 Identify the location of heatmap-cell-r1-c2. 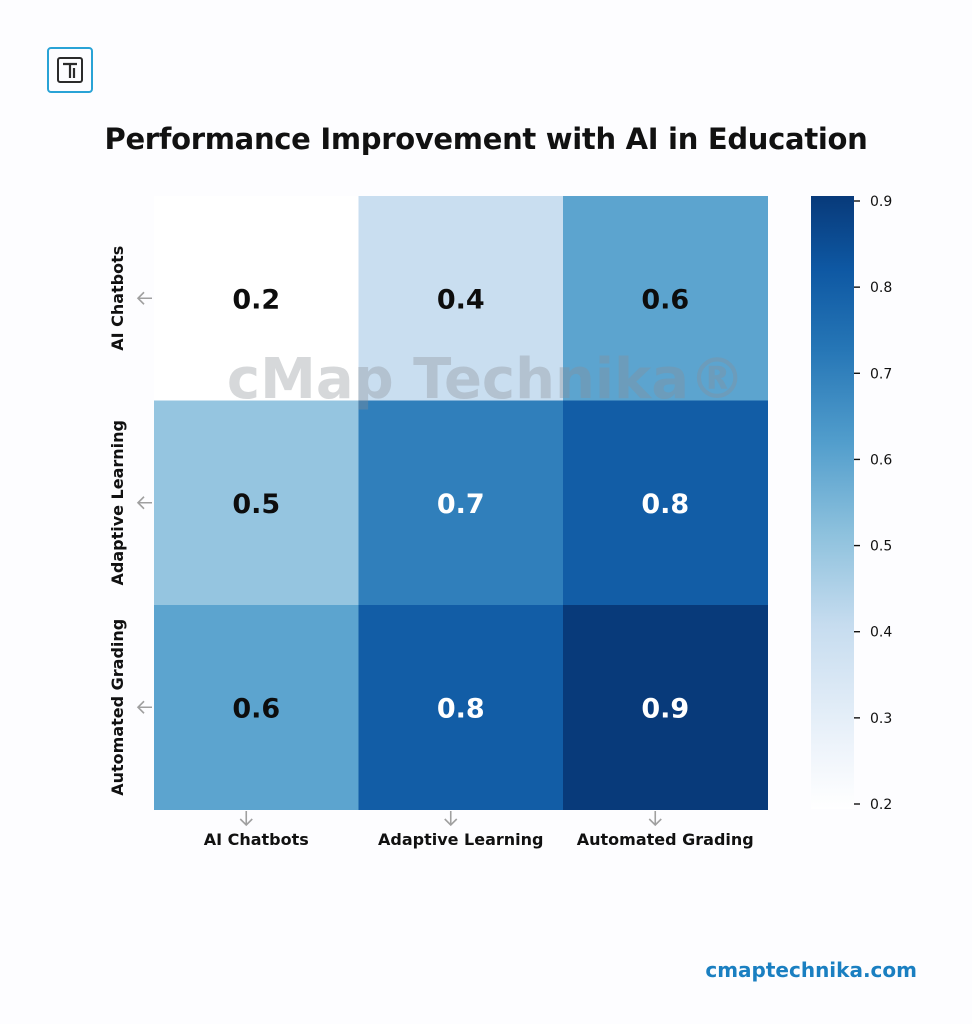
(665, 503).